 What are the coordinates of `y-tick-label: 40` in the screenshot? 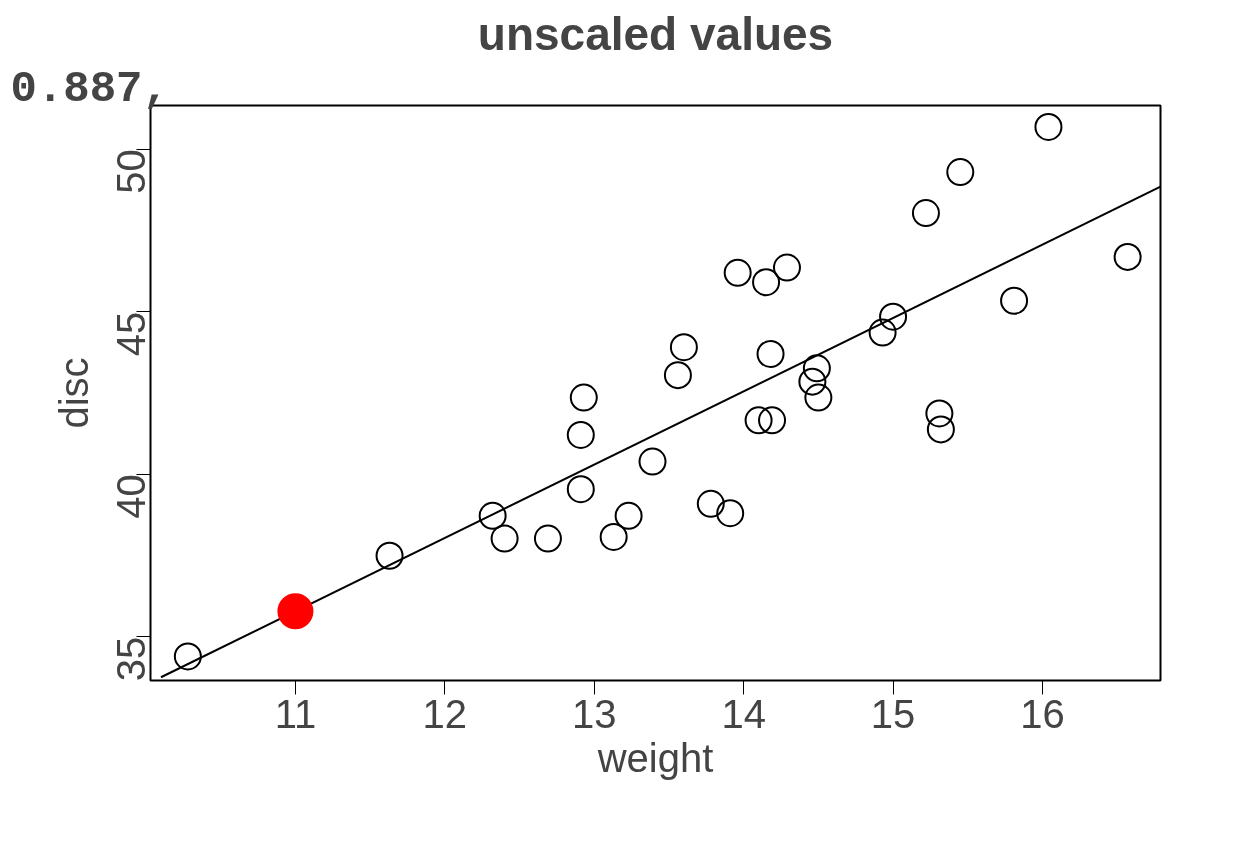 It's located at (131, 496).